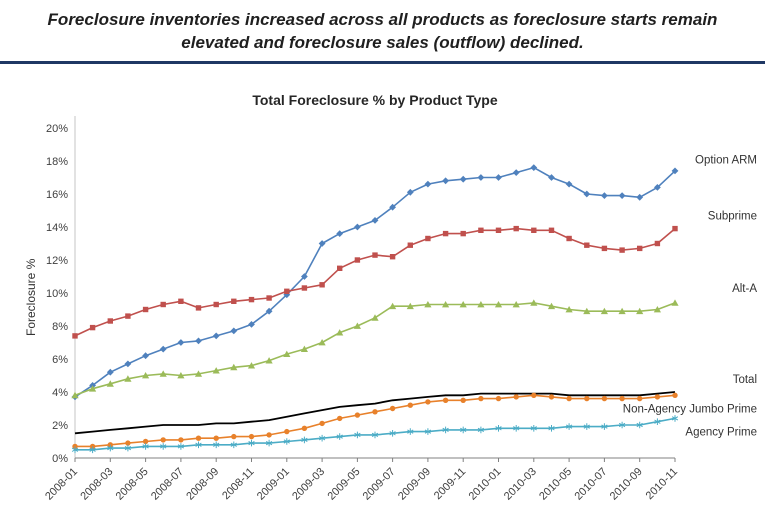  I want to click on x-tick-label: 2010-11, so click(662, 484).